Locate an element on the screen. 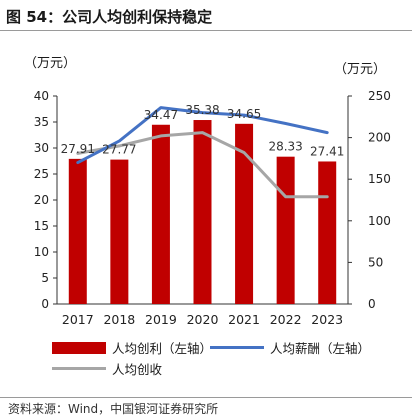 This screenshot has width=412, height=417. line-salary is located at coordinates (202, 135).